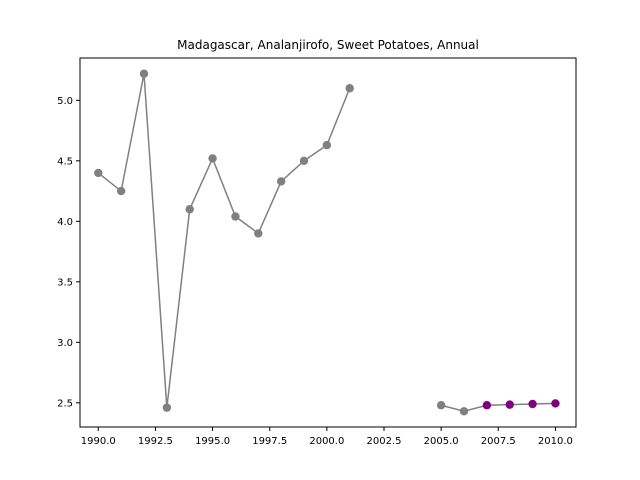 The image size is (640, 480). Describe the element at coordinates (65, 161) in the screenshot. I see `y-tick-label: 4.5` at that location.